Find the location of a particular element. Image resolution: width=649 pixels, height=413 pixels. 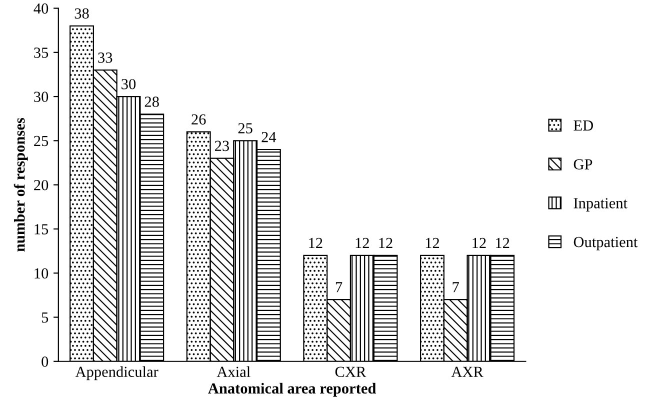

y-tick-label: 30 is located at coordinates (41, 97).